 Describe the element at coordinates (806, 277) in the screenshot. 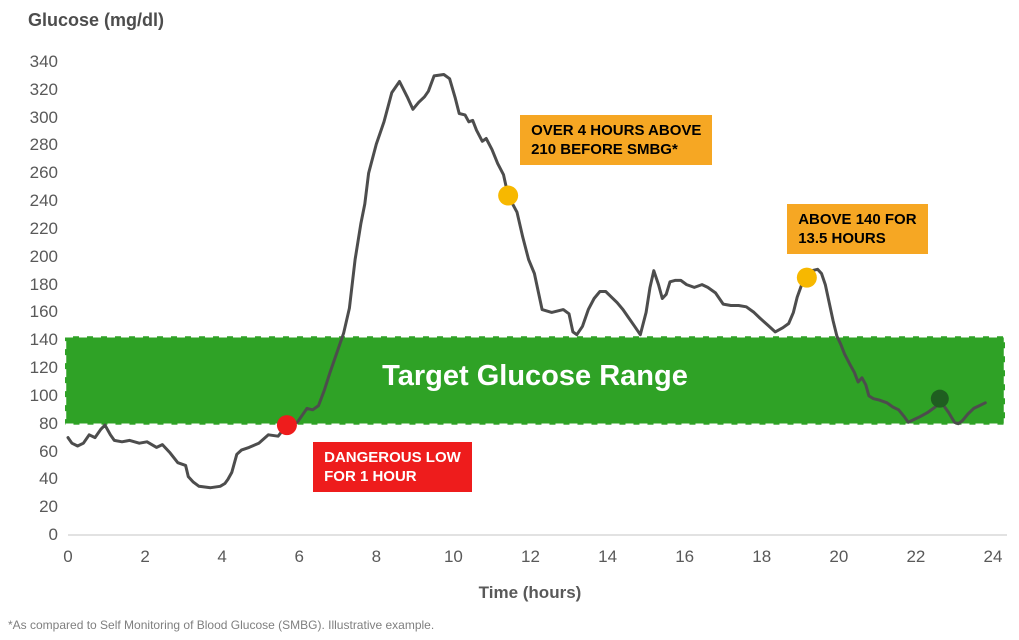

I see `high-above-140-marker` at that location.